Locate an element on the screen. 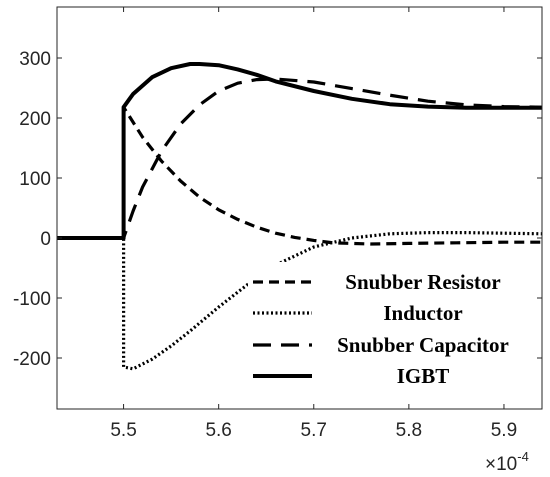 The image size is (550, 477). x-tick-label: 5.5 is located at coordinates (123, 430).